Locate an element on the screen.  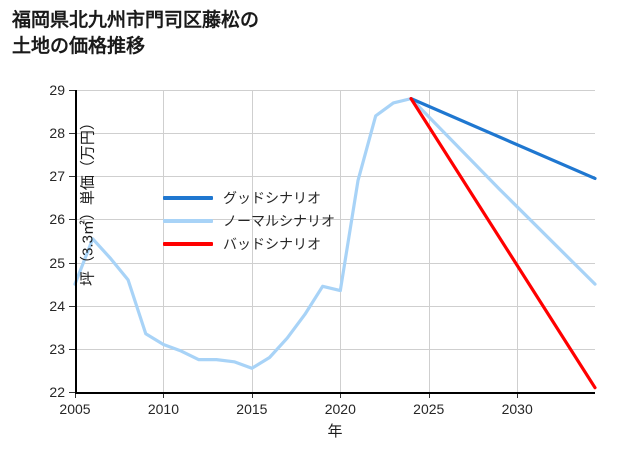
legend-label: グッドシナリオ is located at coordinates (272, 197).